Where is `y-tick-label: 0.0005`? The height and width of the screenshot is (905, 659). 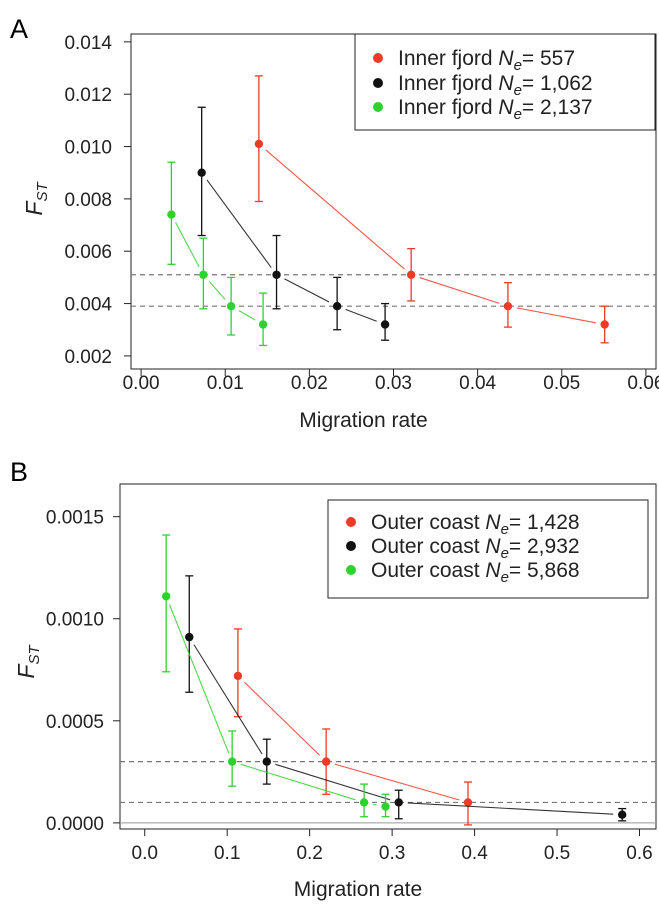 y-tick-label: 0.0005 is located at coordinates (75, 722).